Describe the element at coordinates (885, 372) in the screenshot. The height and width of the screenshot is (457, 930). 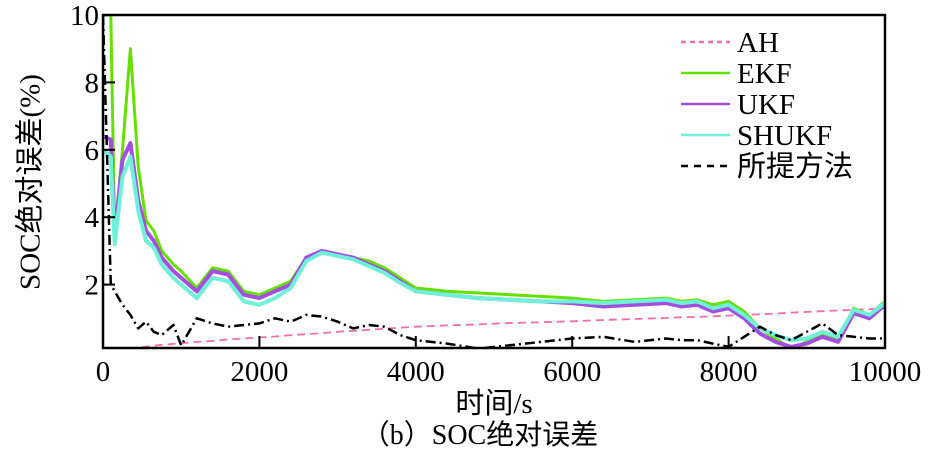
I see `x-tick-label: 10000` at that location.